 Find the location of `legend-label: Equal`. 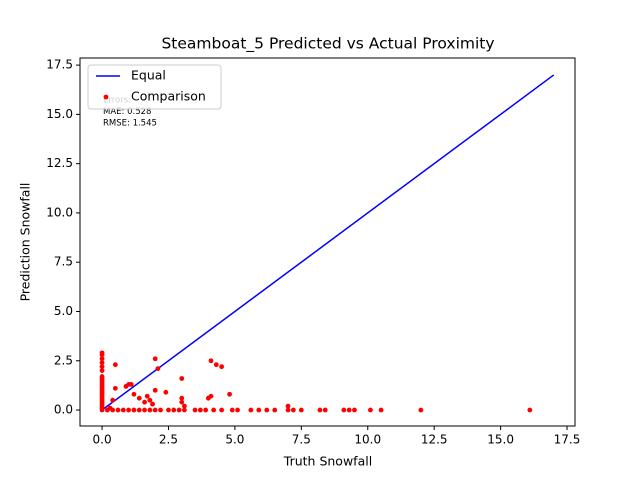

legend-label: Equal is located at coordinates (148, 75).